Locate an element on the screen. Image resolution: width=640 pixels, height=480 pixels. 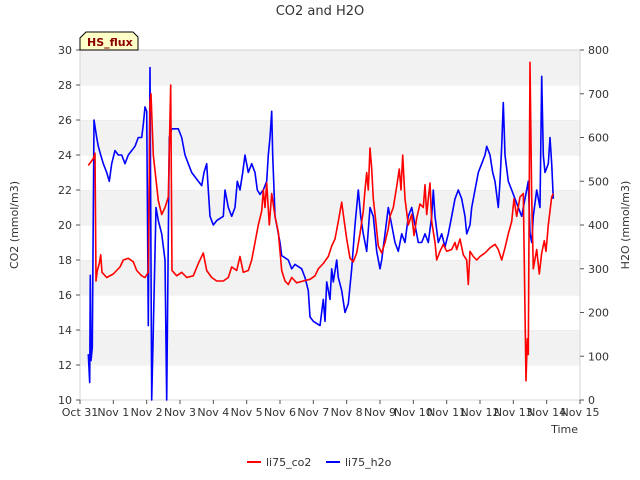
x-tick-label: Nov 2 is located at coordinates (147, 412).